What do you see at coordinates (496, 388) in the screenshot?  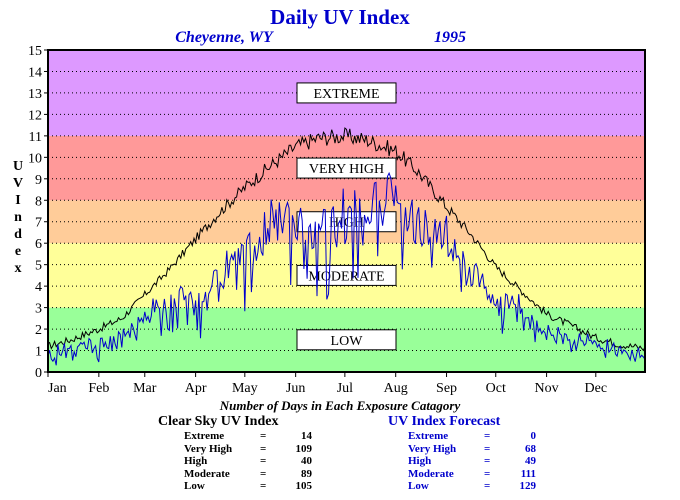 I see `x-tick-label: Oct` at bounding box center [496, 388].